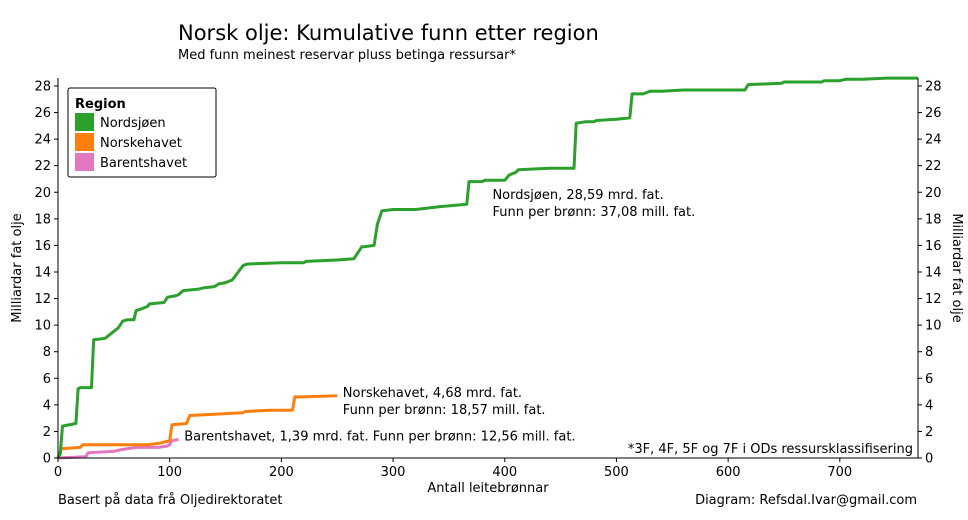  I want to click on legend-label-barentshavet: Barentshavet, so click(143, 163).